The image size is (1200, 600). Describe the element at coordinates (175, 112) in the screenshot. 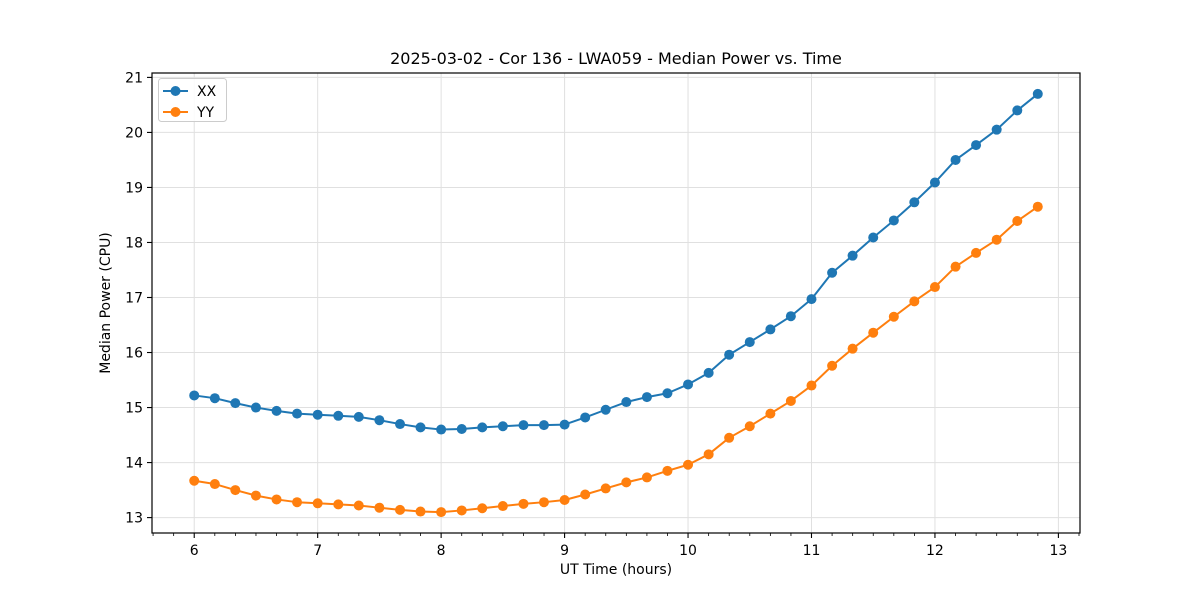

I see `legend-marker-yy` at that location.